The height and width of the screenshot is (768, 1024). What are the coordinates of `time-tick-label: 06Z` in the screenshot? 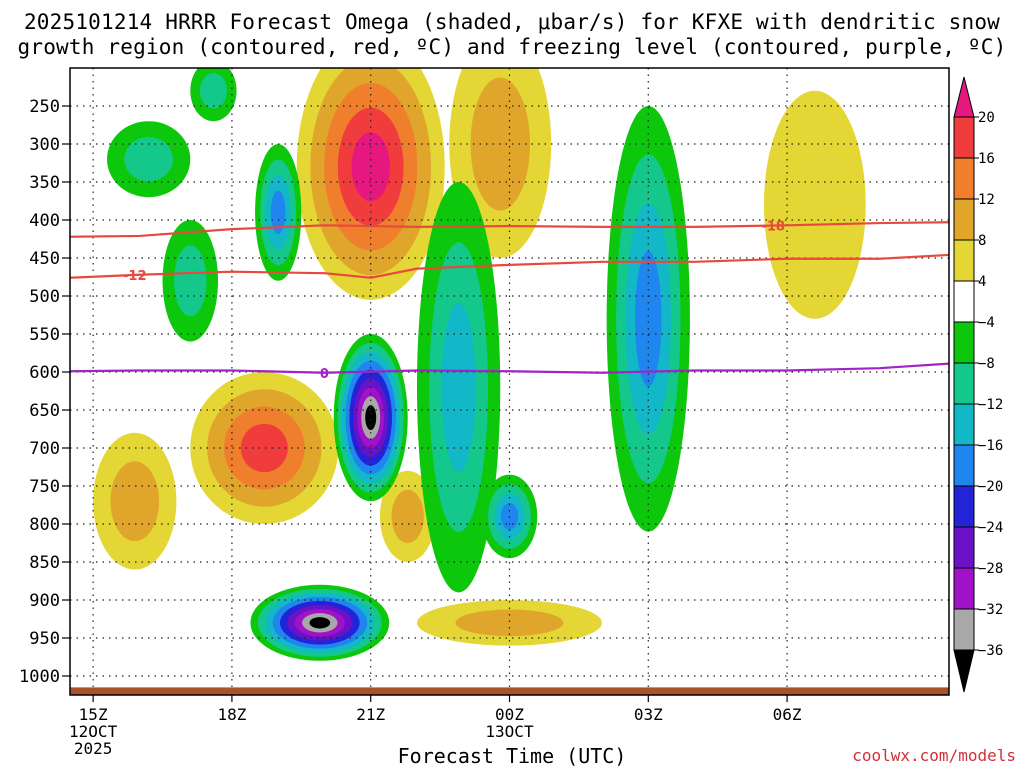 It's located at (787, 714).